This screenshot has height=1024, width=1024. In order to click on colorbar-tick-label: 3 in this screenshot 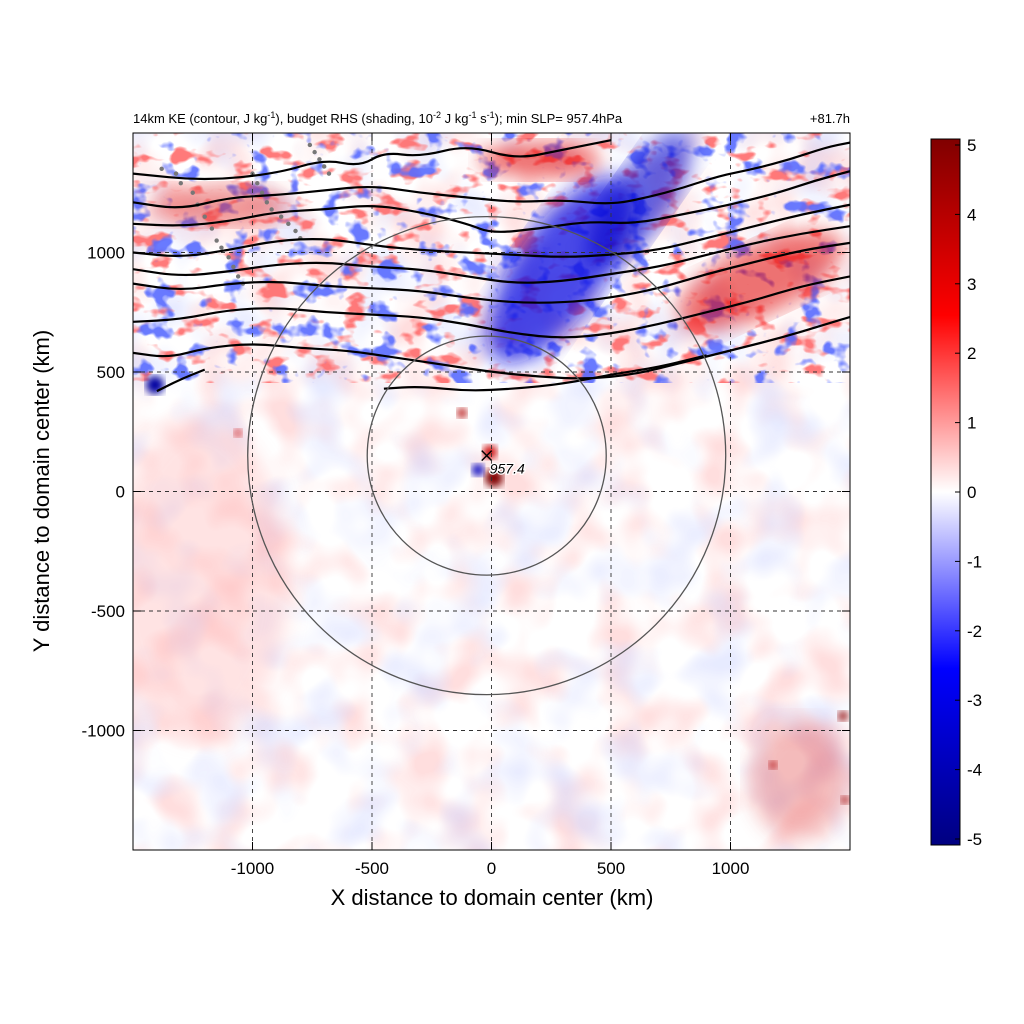, I will do `click(971, 284)`.